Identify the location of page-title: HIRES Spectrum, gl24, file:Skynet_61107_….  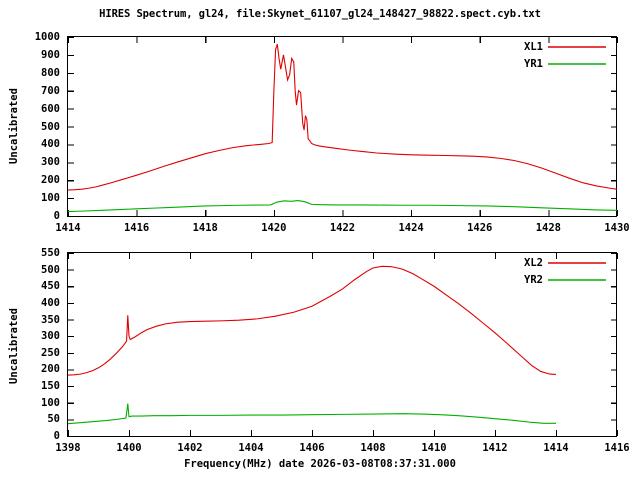
(320, 14).